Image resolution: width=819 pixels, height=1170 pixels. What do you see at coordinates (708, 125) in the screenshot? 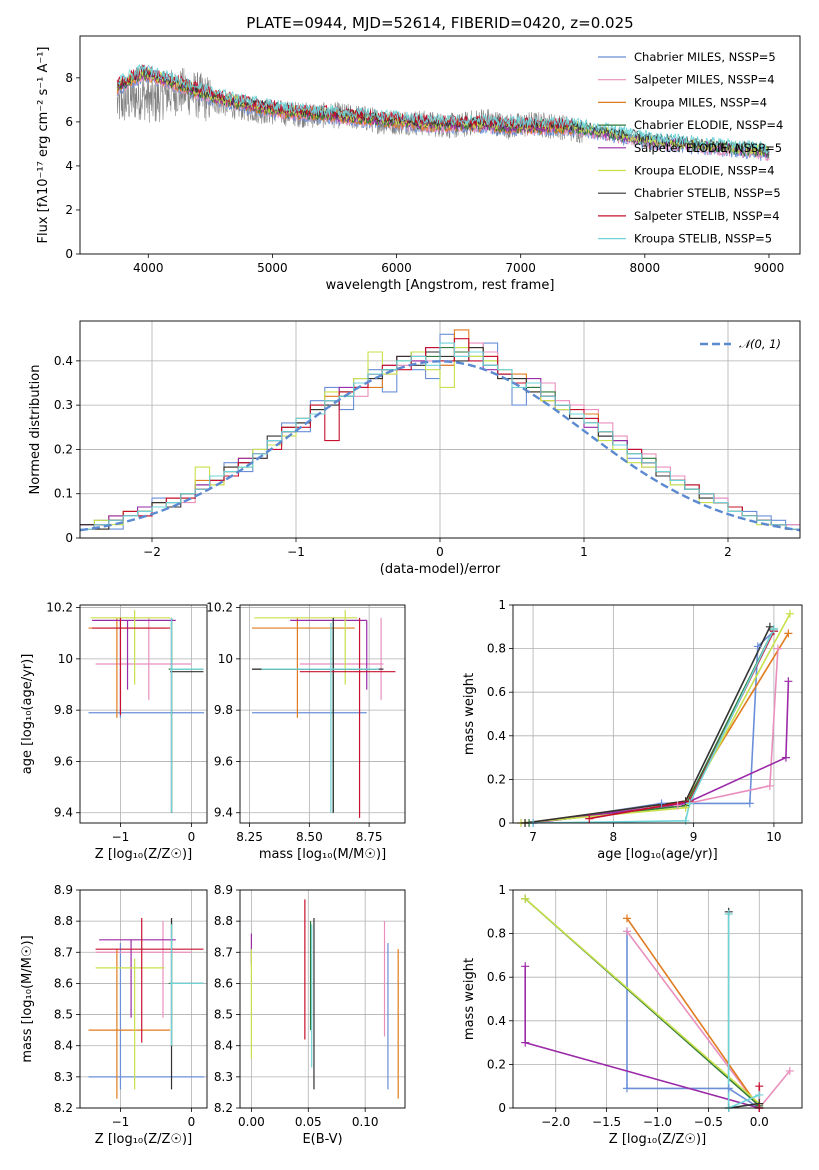
I see `legend-label: Chabrier ELODIE, NSSP=4` at bounding box center [708, 125].